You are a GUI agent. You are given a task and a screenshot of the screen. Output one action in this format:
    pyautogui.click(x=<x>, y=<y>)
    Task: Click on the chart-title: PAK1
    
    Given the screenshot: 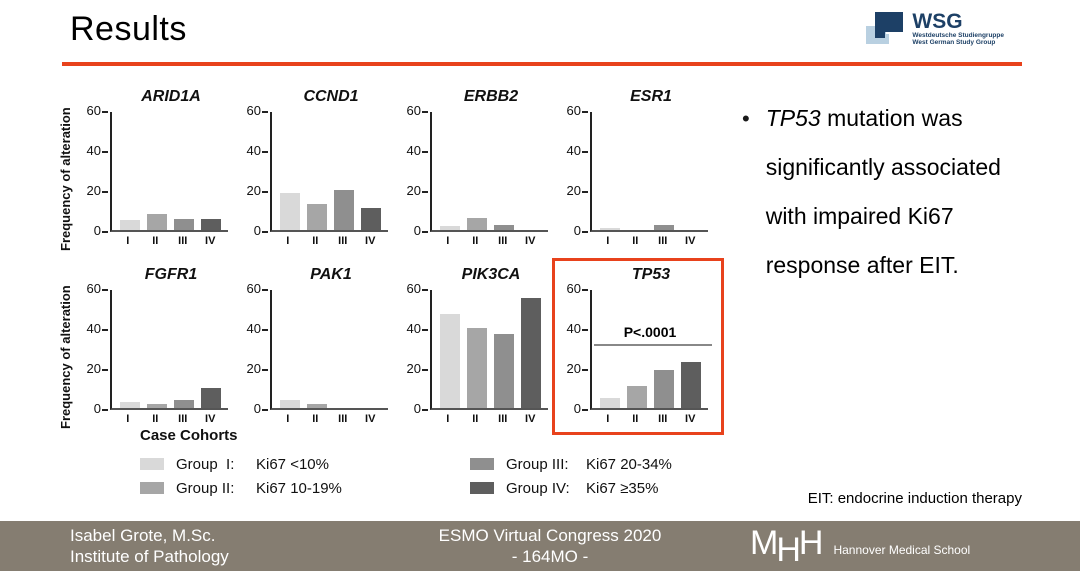 What is the action you would take?
    pyautogui.click(x=331, y=274)
    